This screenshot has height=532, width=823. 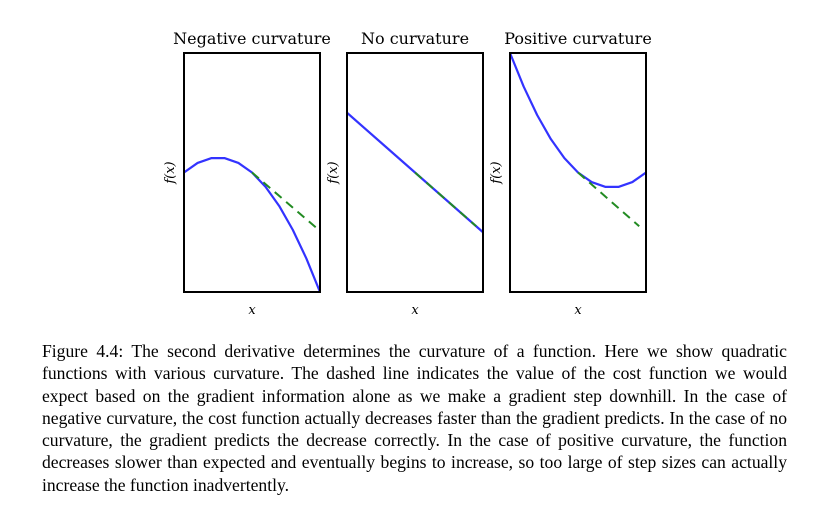 What do you see at coordinates (333, 172) in the screenshot?
I see `no-curvature-y-axis-label: f(x)` at bounding box center [333, 172].